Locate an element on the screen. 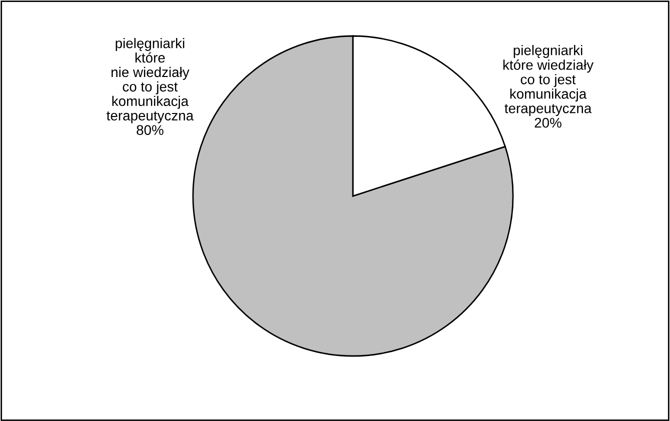 This screenshot has width=670, height=421. data-label: 80% is located at coordinates (150, 130).